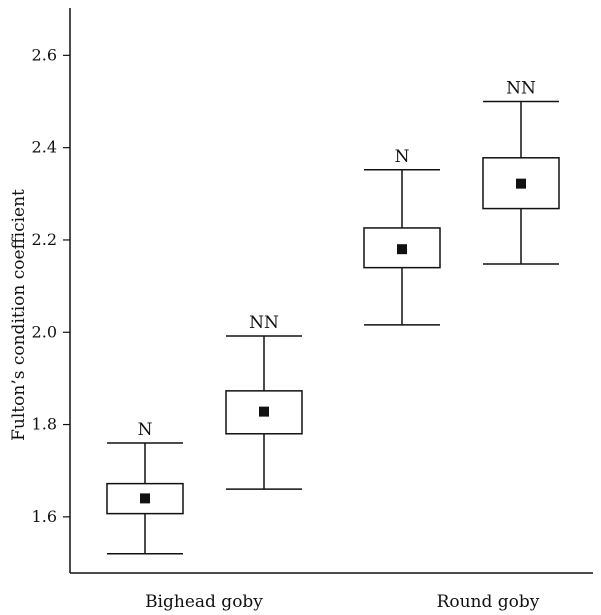  What do you see at coordinates (44, 147) in the screenshot?
I see `y-tick-label: 2.4` at bounding box center [44, 147].